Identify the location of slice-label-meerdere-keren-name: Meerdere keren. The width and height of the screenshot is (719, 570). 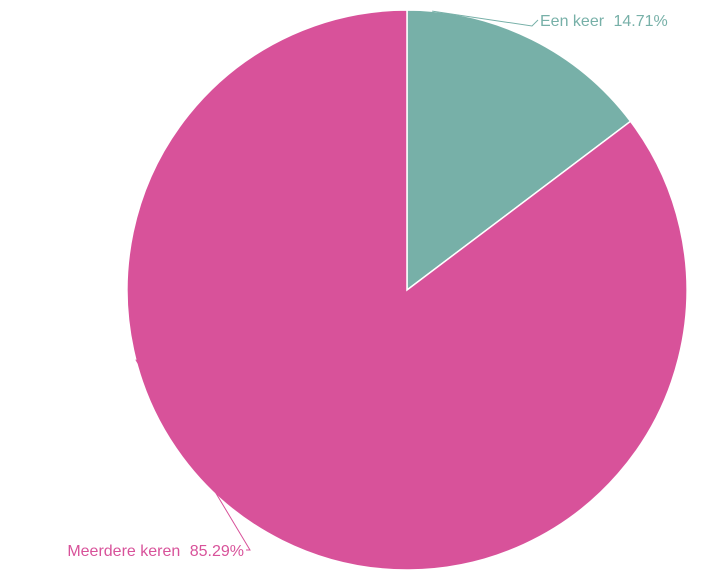
(123, 551).